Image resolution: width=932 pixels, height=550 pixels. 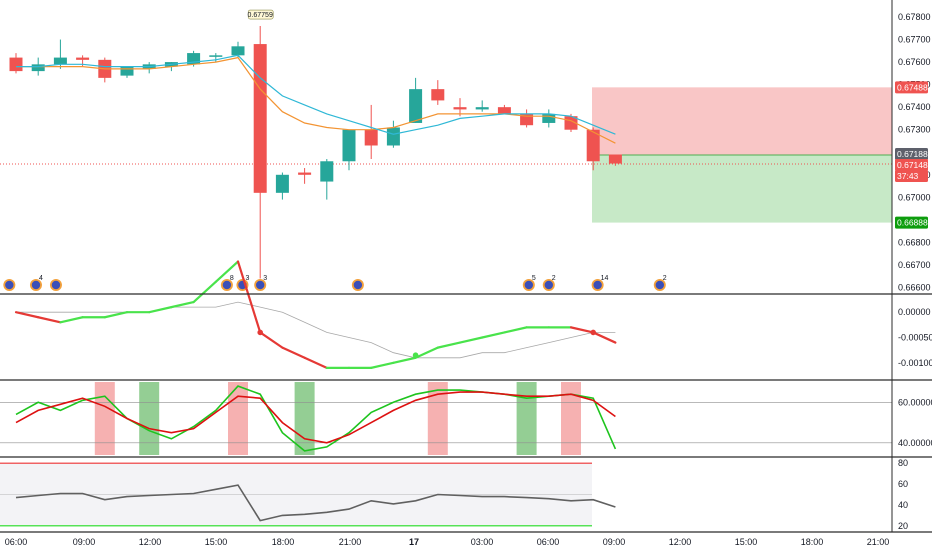 What do you see at coordinates (914, 17) in the screenshot?
I see `price-tick-label: 0.67800` at bounding box center [914, 17].